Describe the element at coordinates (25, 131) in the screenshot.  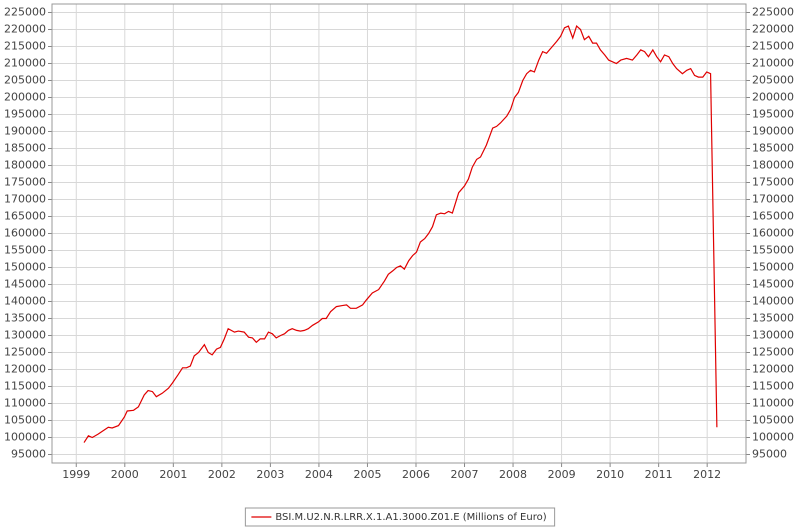
I see `y-tick-label: 190000` at that location.